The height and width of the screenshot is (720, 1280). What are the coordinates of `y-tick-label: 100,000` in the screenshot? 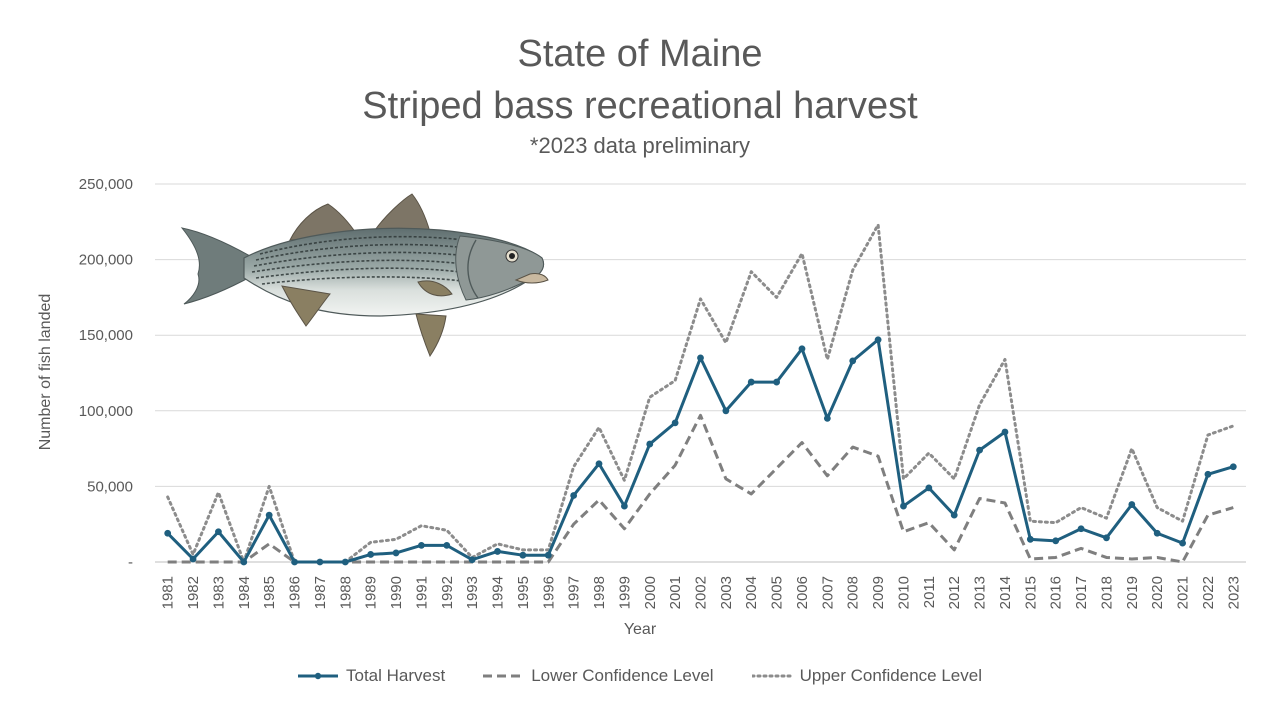 It's located at (106, 411).